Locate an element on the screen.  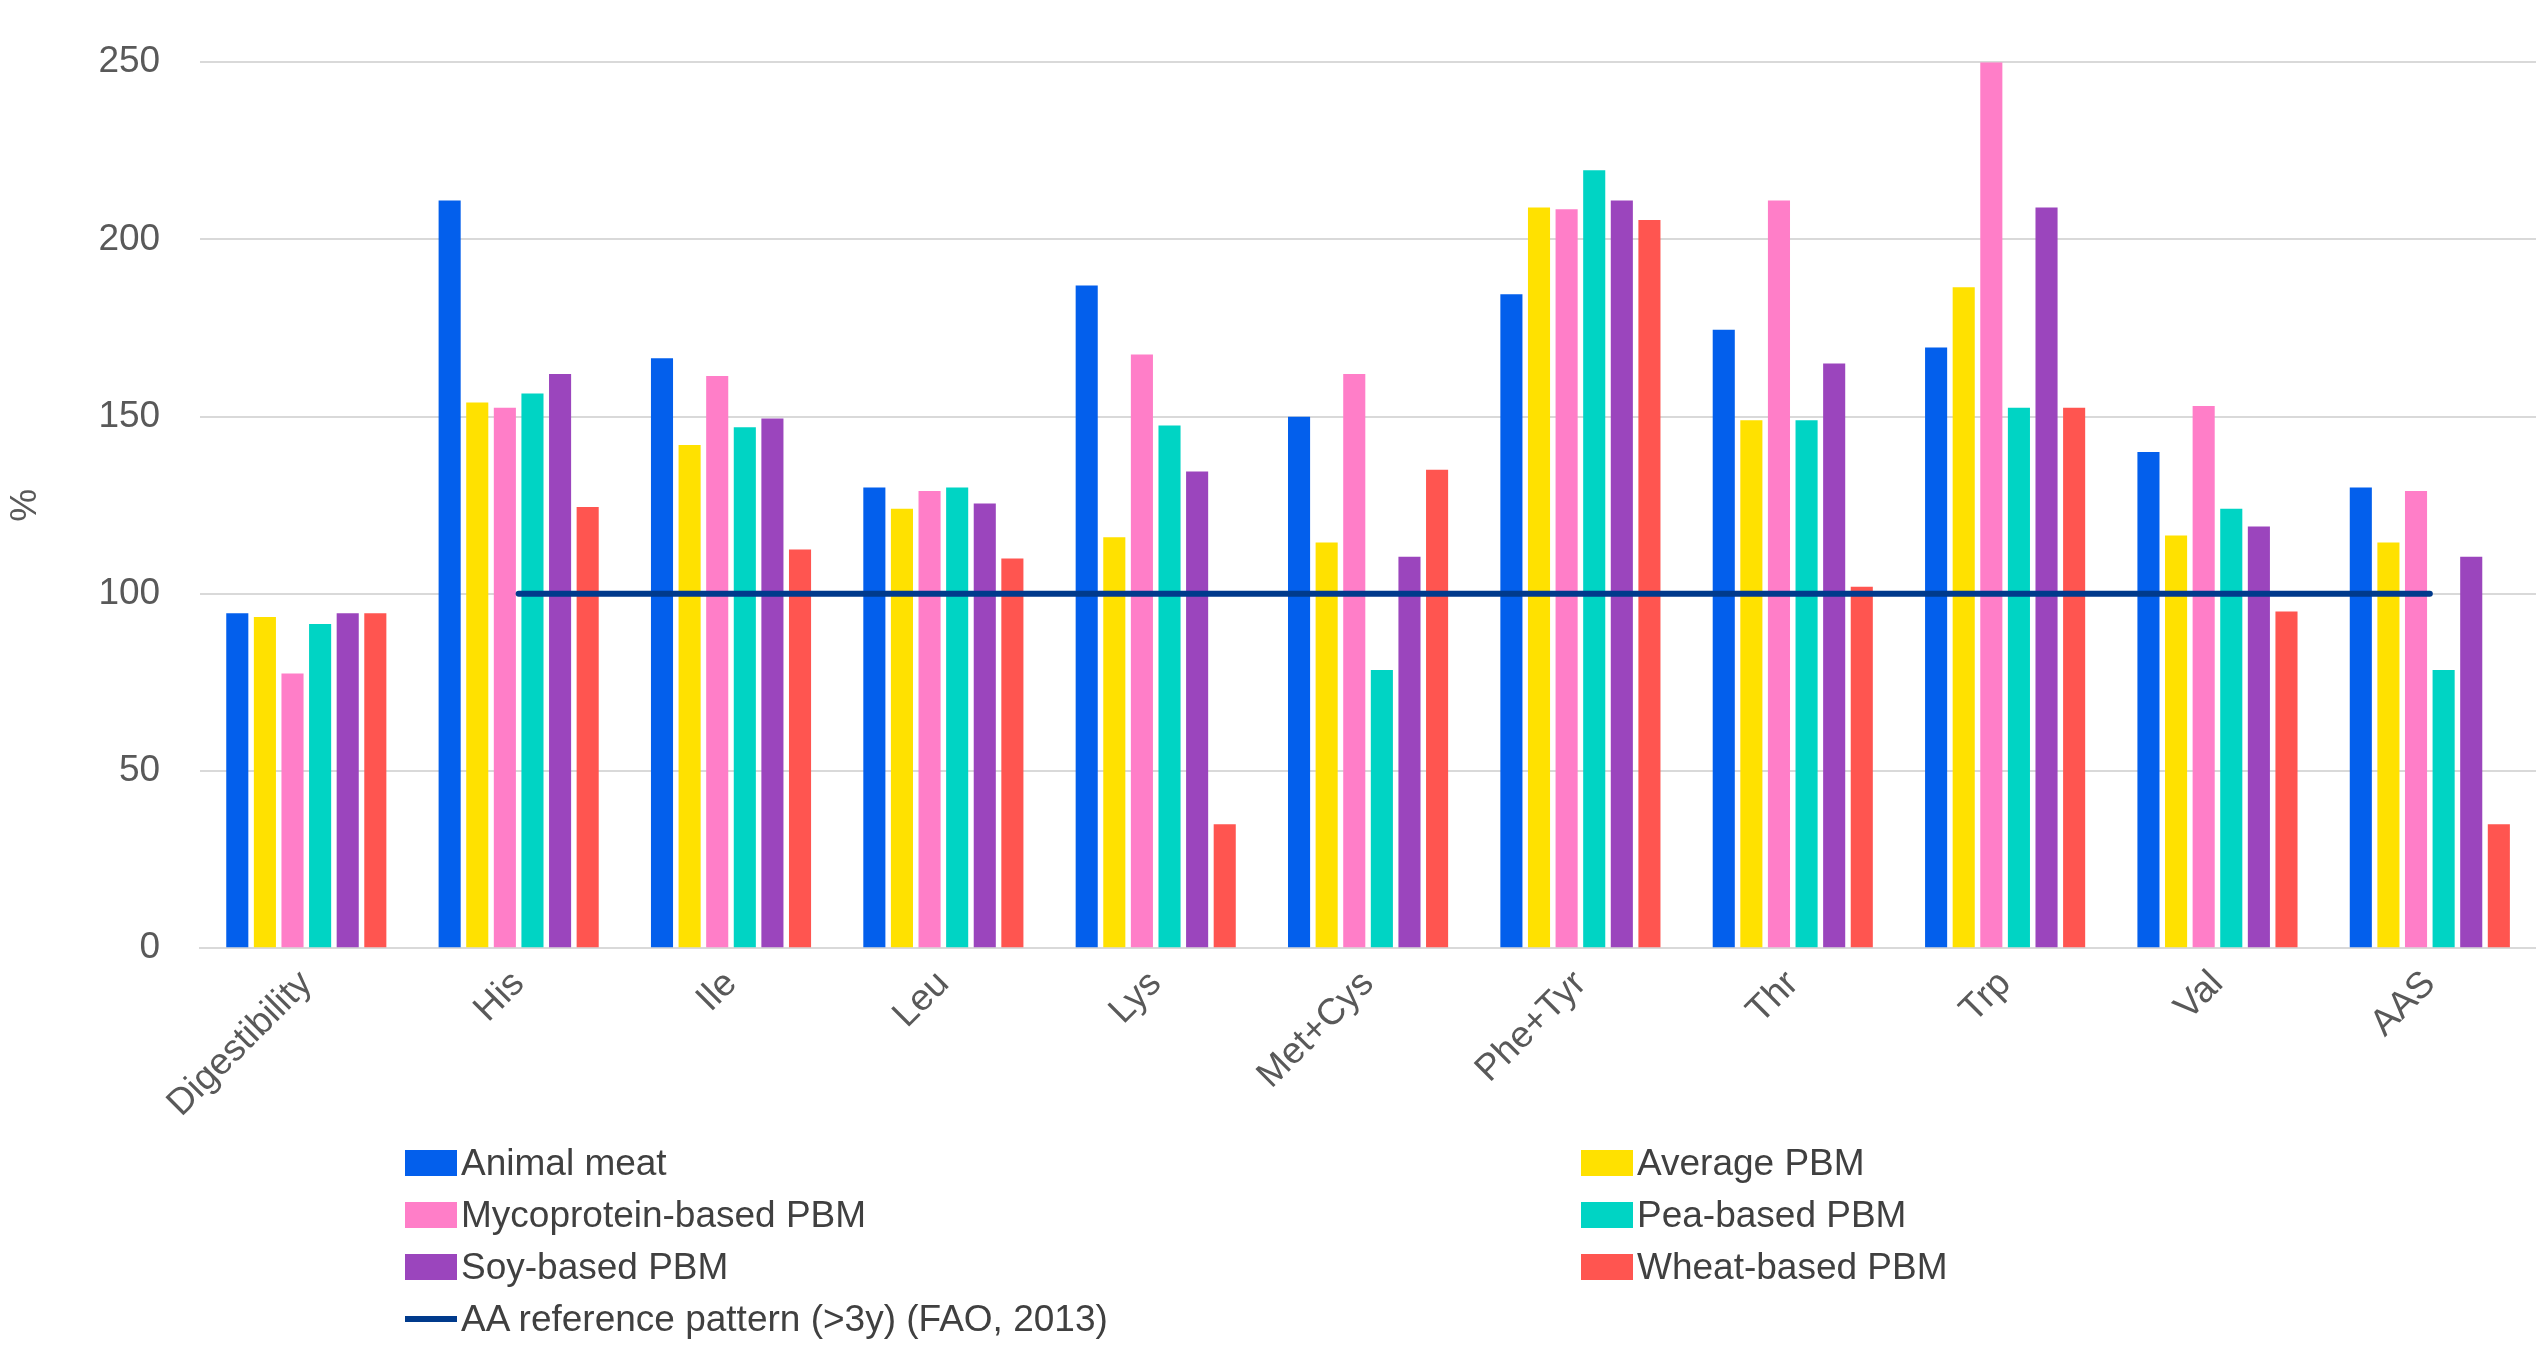
y-tick-label: 250 is located at coordinates (129, 60).